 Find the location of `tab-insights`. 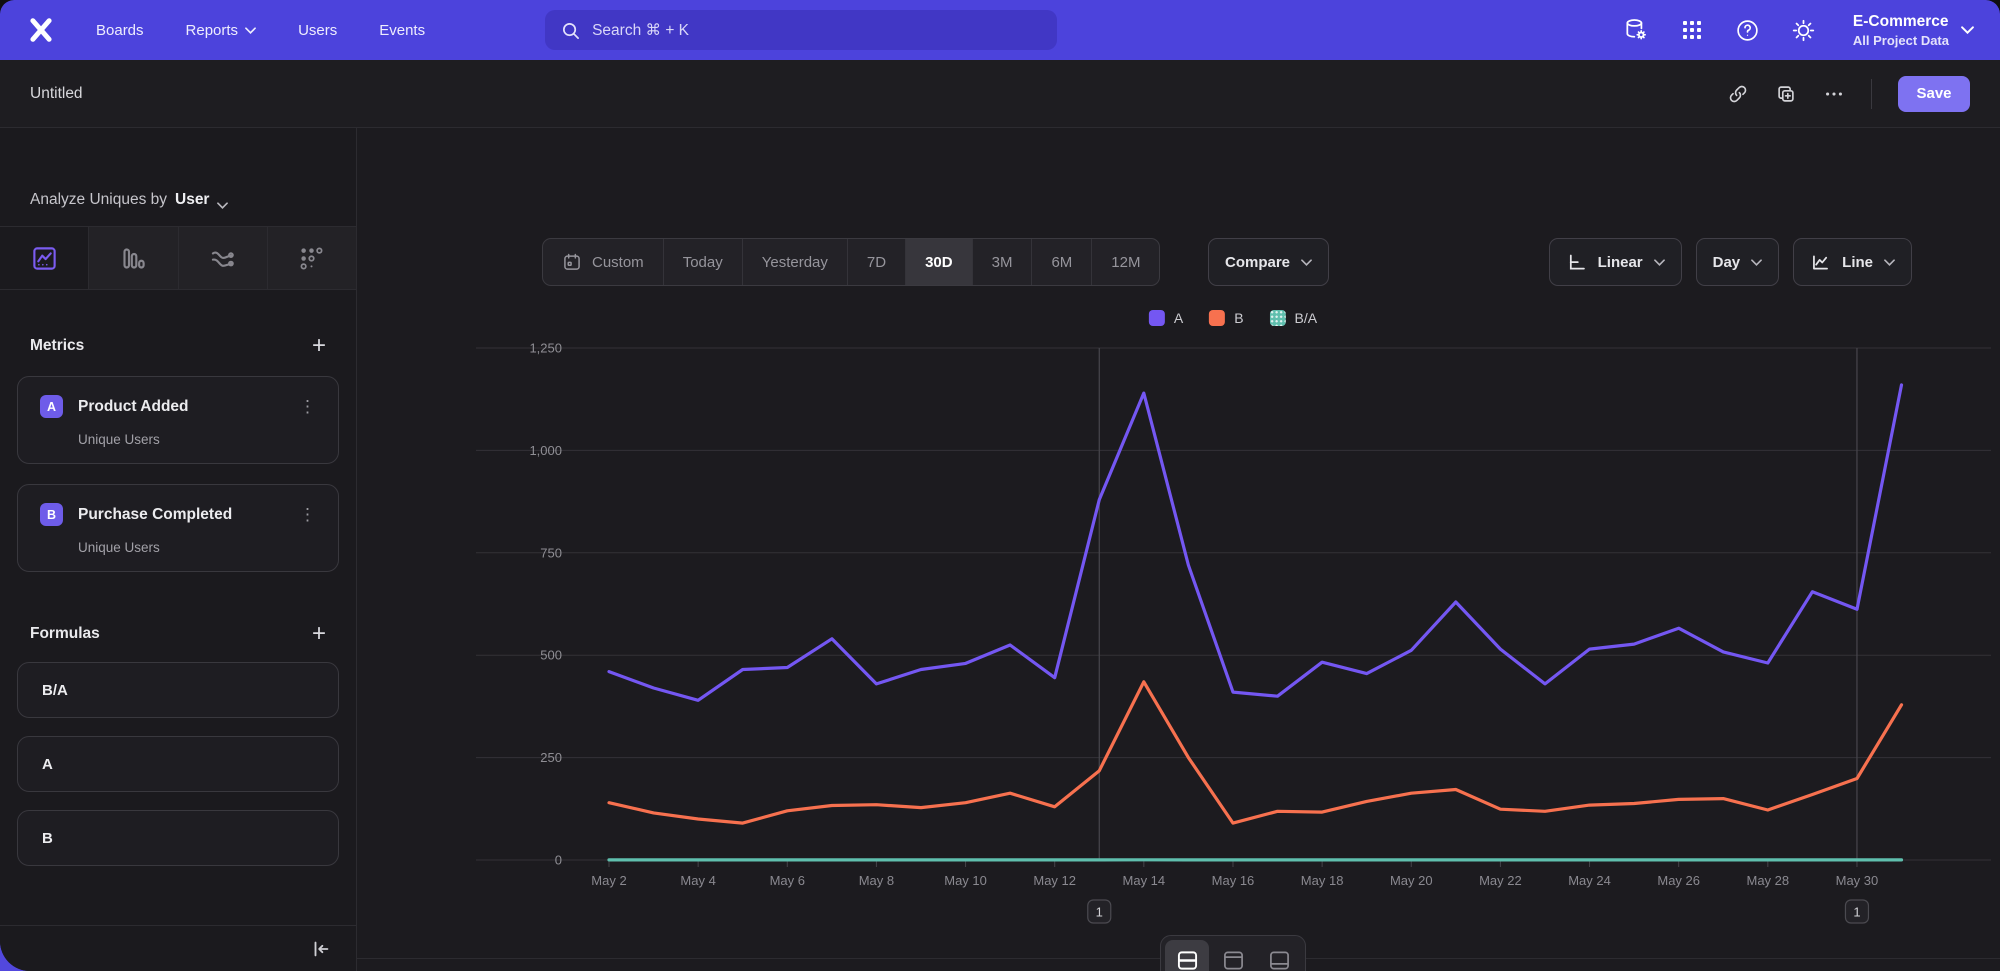

tab-insights is located at coordinates (45, 258).